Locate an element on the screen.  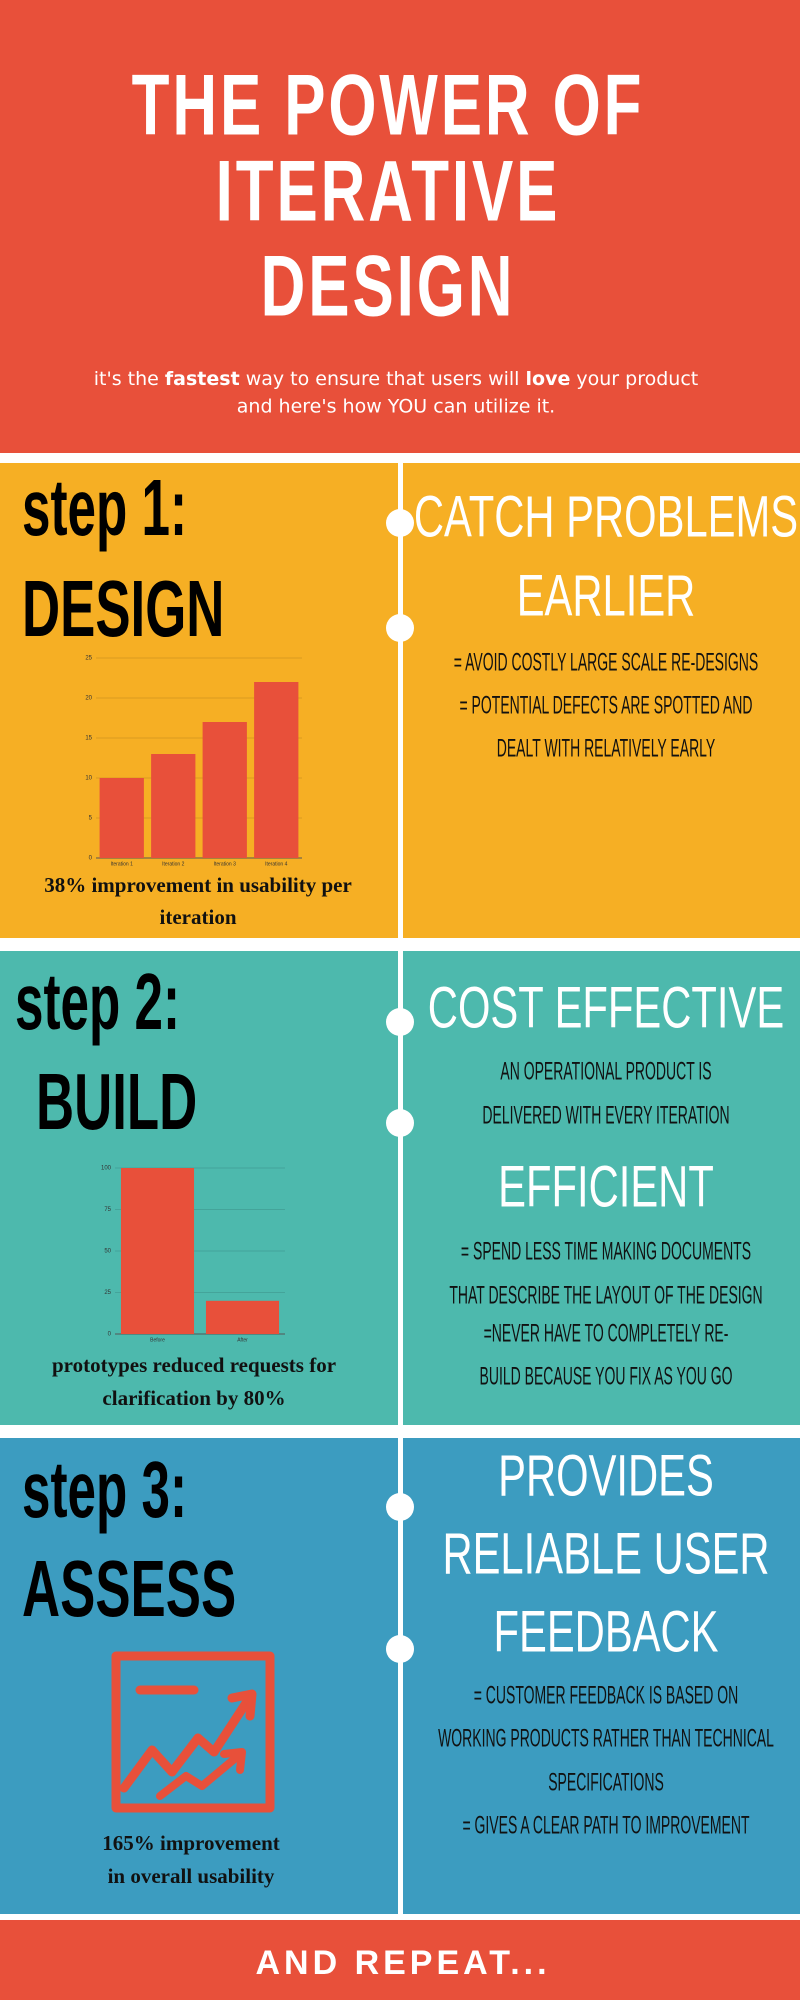
section-heading: EARLIER is located at coordinates (606, 595).